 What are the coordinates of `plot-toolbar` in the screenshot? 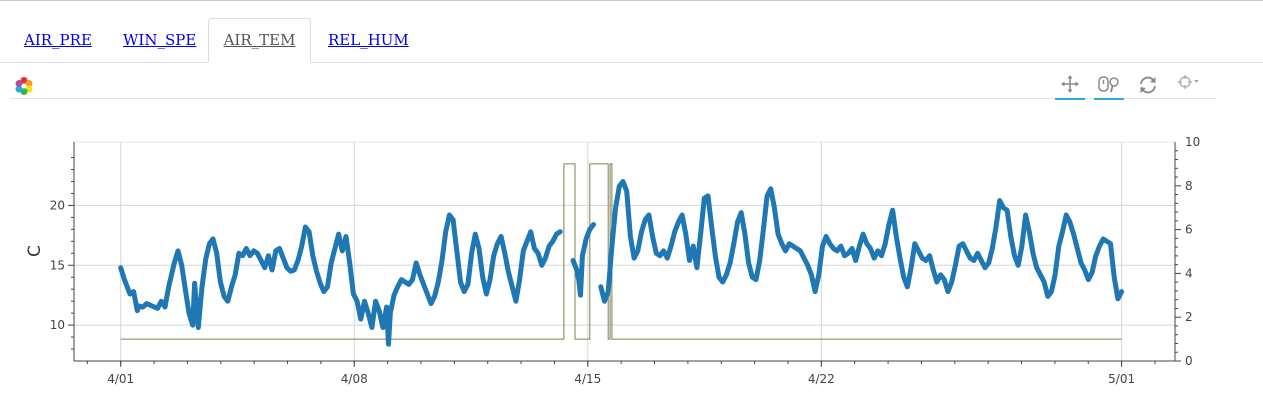 It's located at (613, 86).